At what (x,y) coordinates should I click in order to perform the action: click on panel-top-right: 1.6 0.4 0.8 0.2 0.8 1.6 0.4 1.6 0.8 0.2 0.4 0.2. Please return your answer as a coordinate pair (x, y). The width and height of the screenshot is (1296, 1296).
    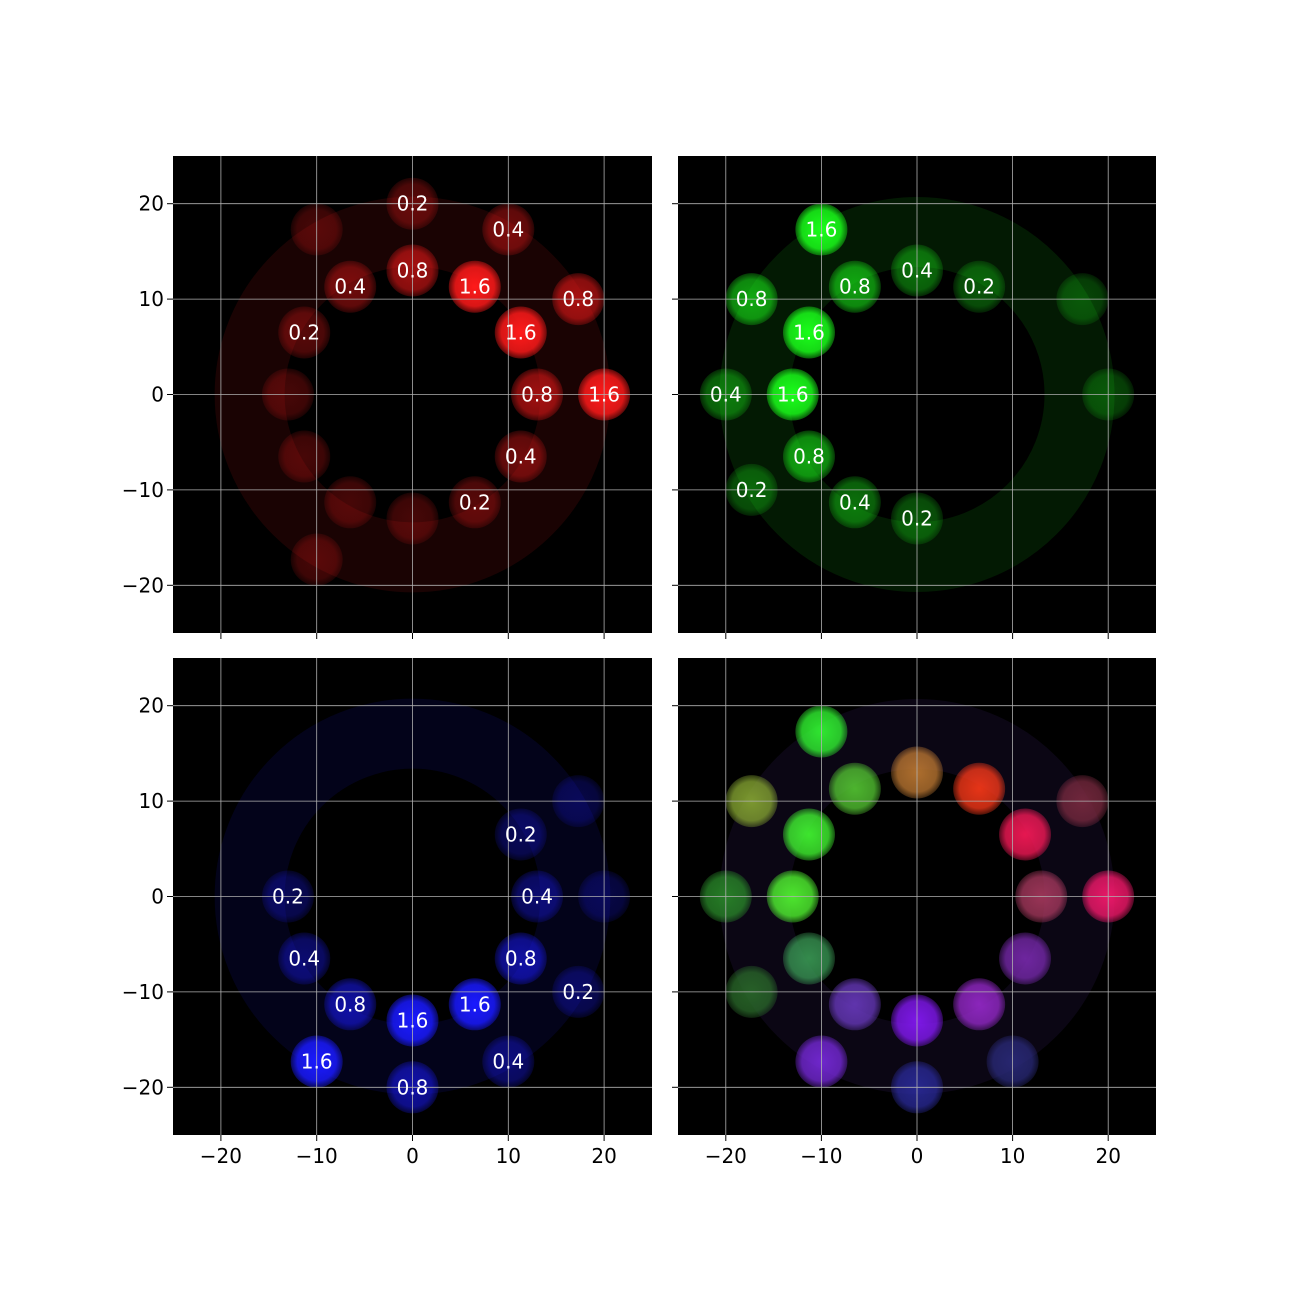
    Looking at the image, I should click on (914, 397).